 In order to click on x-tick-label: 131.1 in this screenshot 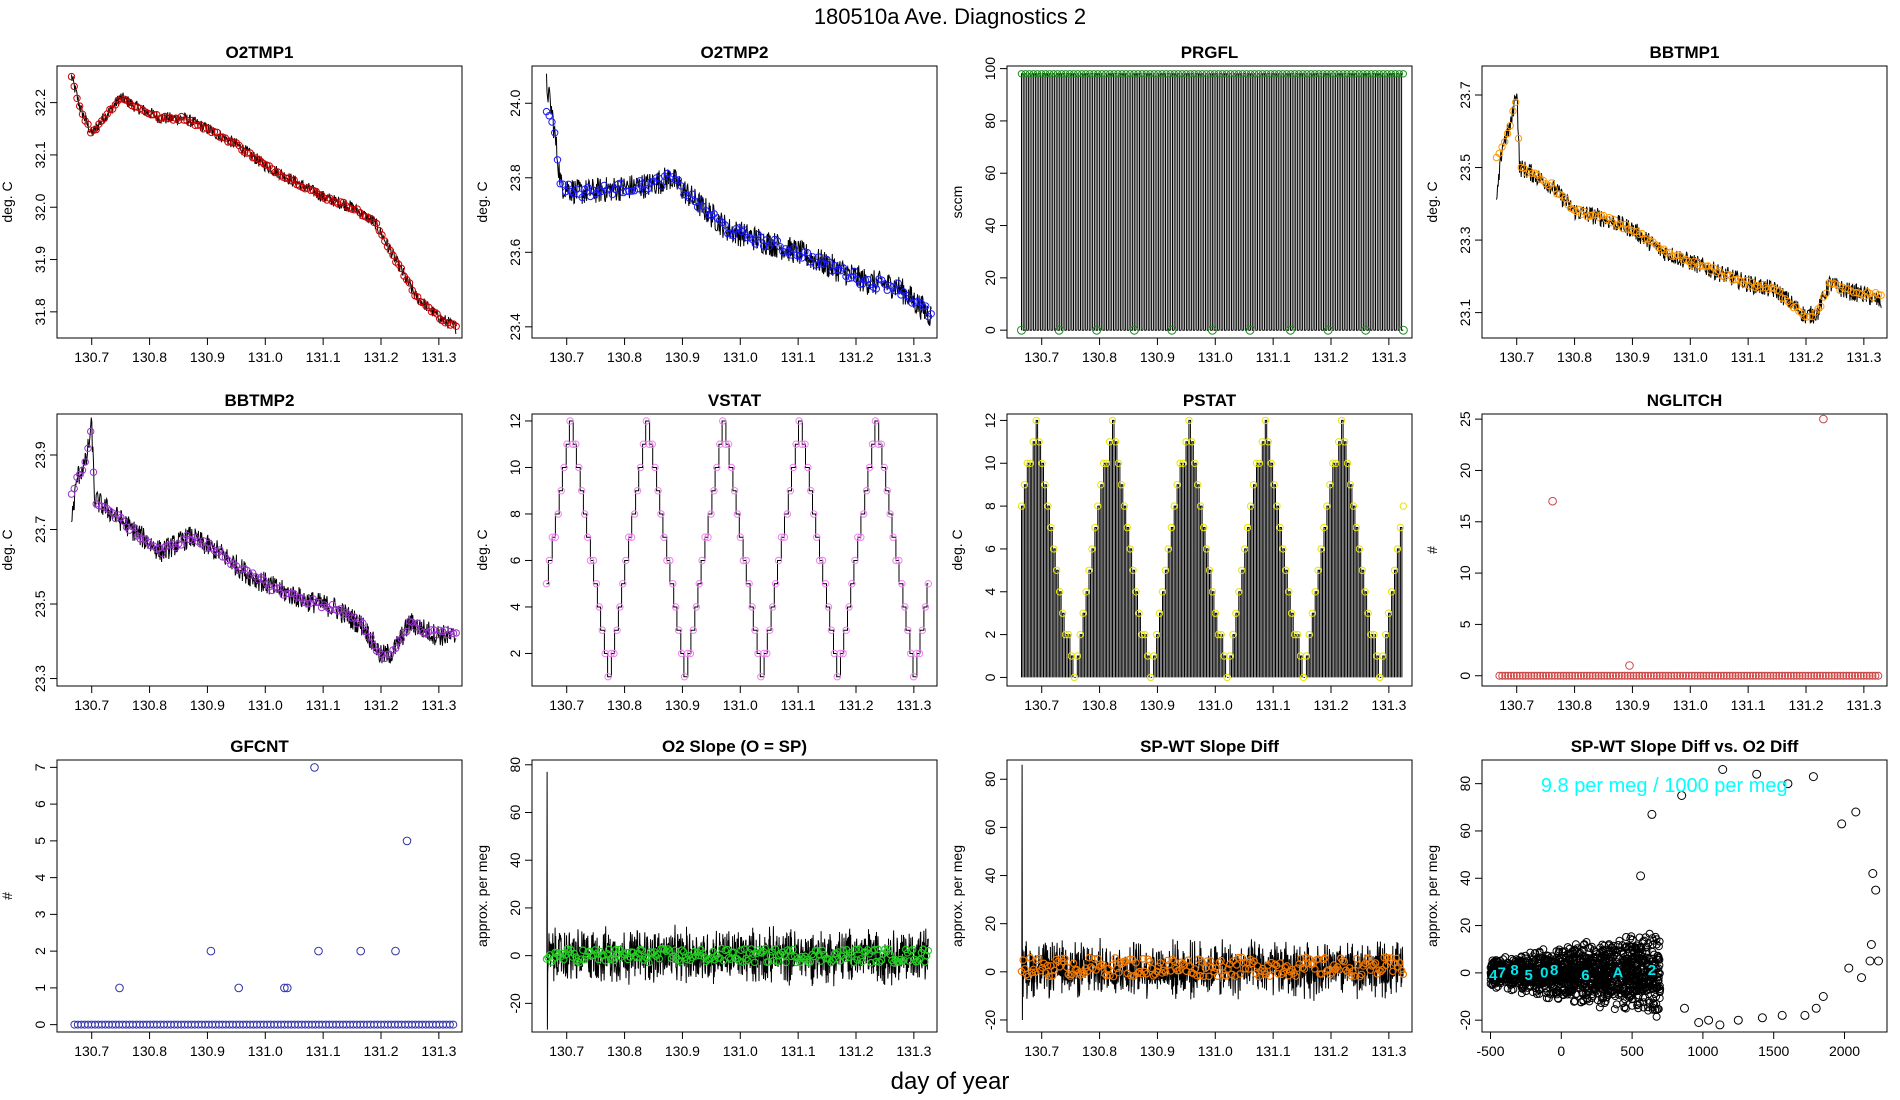, I will do `click(1748, 357)`.